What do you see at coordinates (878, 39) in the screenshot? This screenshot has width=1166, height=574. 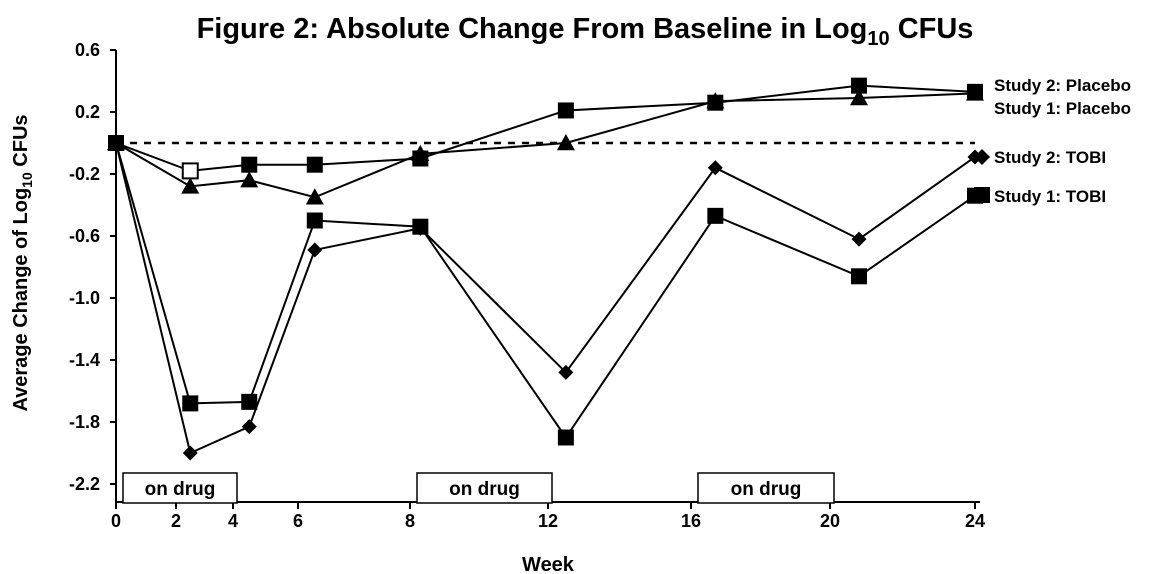 I see `chart-title-subscript: 10` at bounding box center [878, 39].